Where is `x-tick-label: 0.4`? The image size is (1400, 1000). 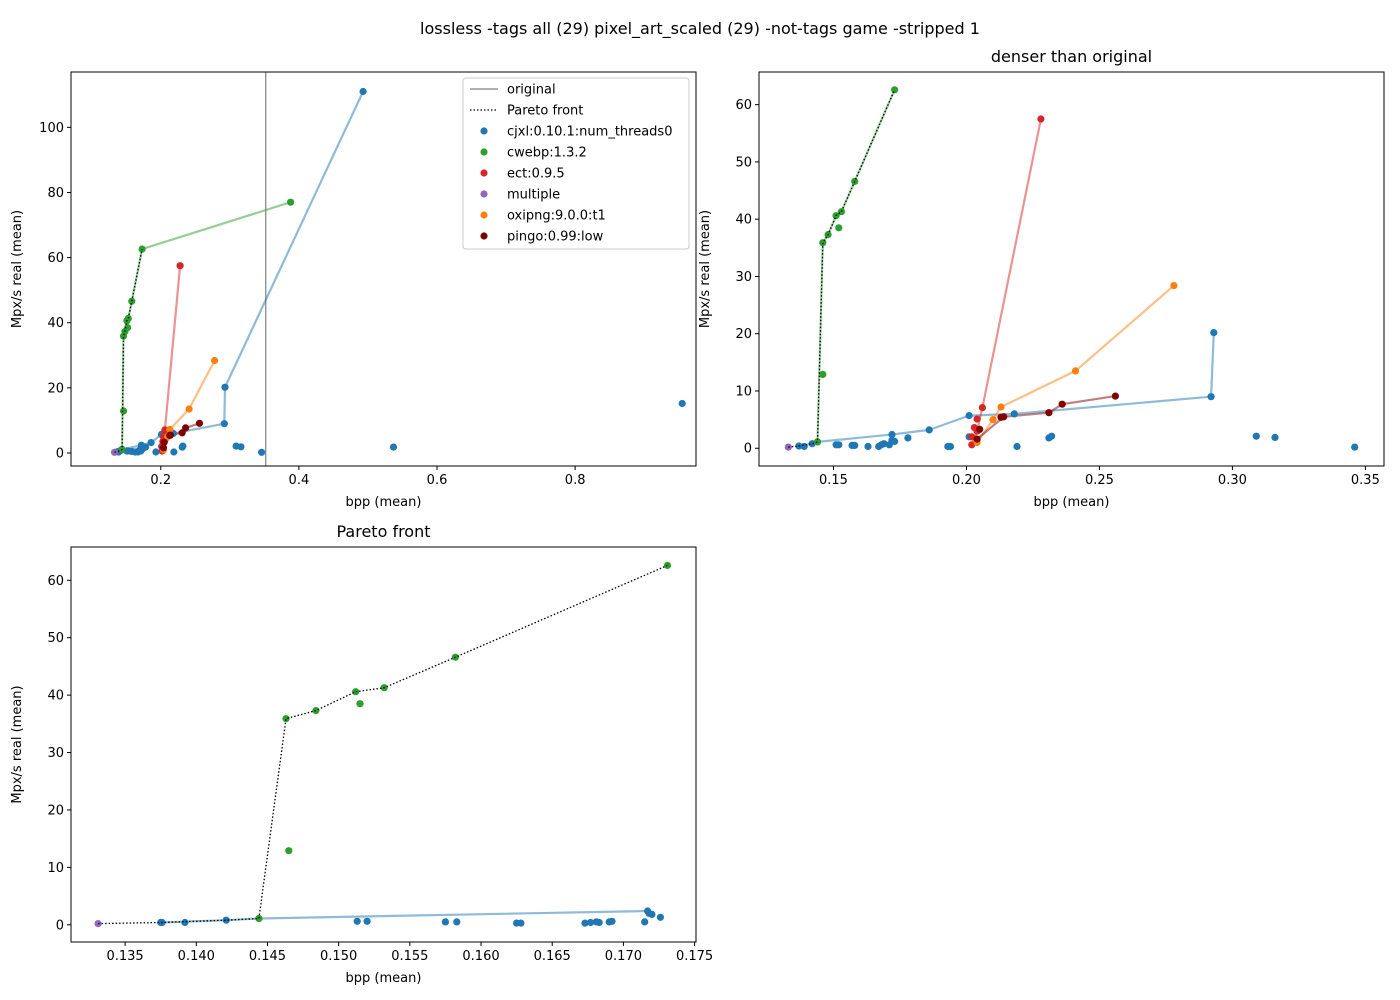 x-tick-label: 0.4 is located at coordinates (299, 480).